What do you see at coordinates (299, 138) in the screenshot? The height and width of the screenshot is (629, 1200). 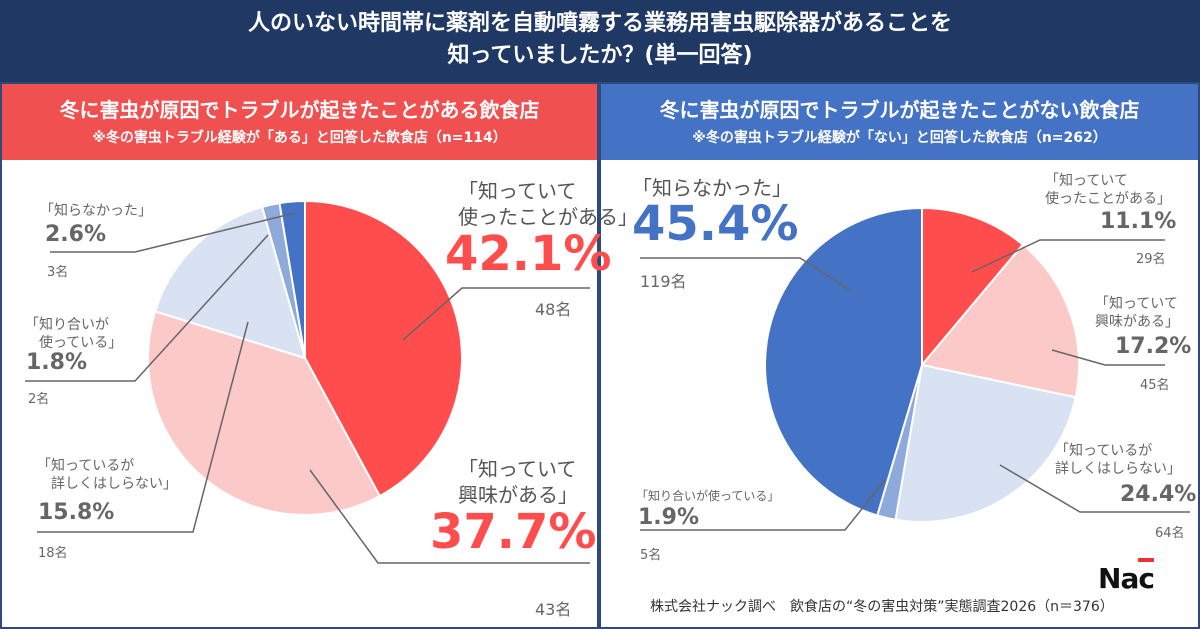 I see `left-subtitle: ※冬の害虫トラブル経験が「ある」と回答した飲食店（n=114）` at bounding box center [299, 138].